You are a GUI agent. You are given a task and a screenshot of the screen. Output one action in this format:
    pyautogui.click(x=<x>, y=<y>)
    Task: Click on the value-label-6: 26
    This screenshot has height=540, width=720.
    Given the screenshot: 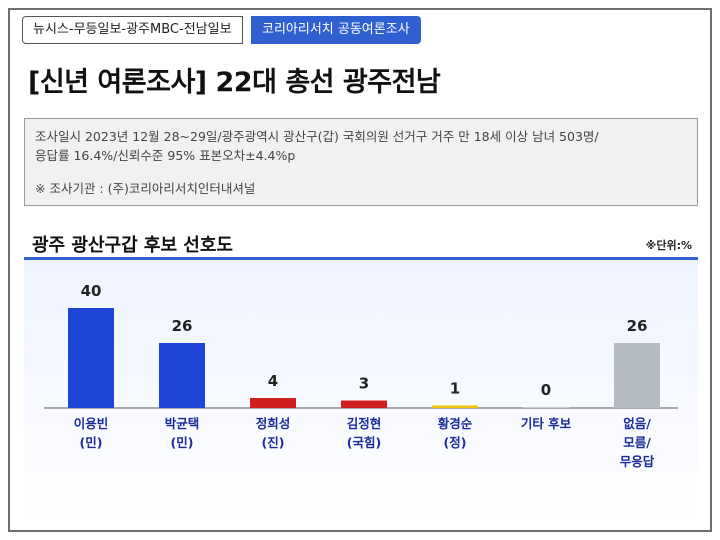 What is the action you would take?
    pyautogui.click(x=637, y=326)
    